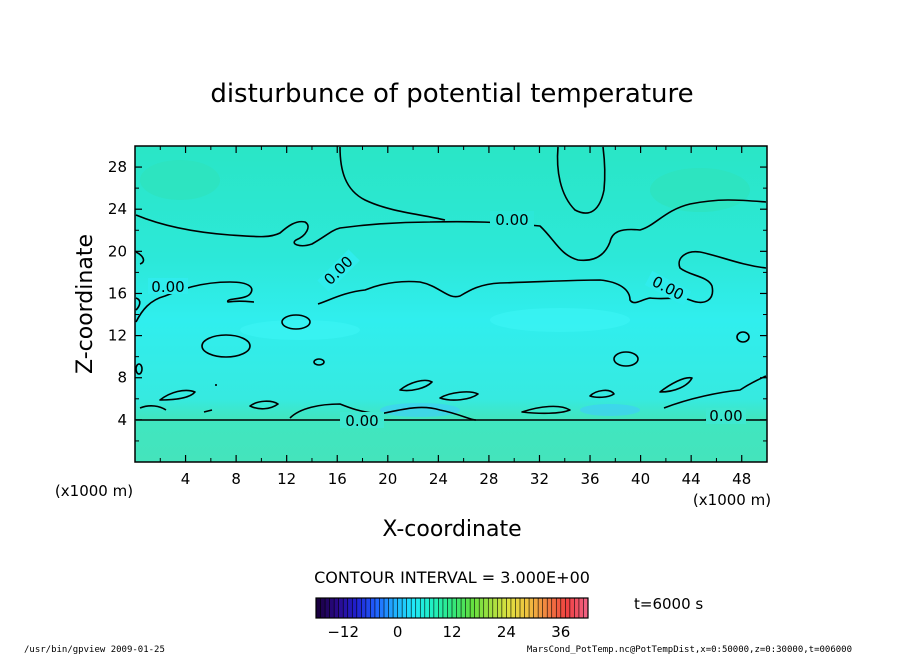 The image size is (904, 654). What do you see at coordinates (140, 258) in the screenshot?
I see `contour-line-lower-a` at bounding box center [140, 258].